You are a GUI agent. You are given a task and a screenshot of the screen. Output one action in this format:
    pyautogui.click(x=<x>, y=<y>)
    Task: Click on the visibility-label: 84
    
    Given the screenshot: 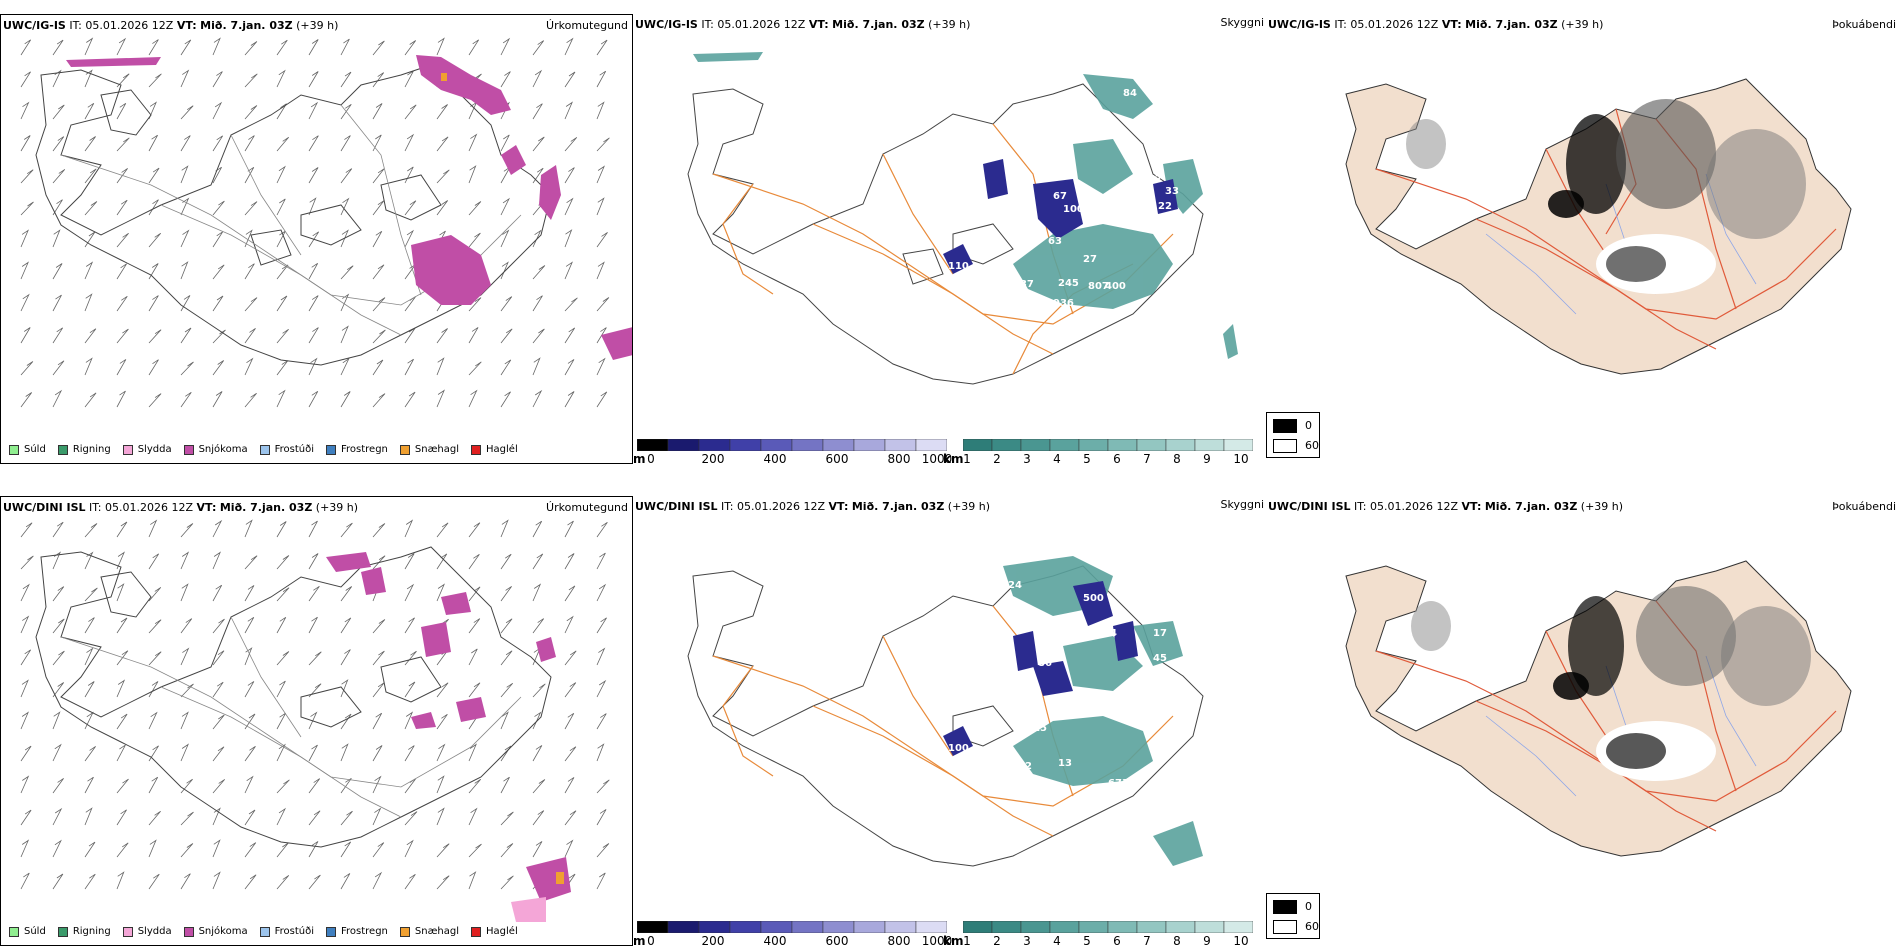 What is the action you would take?
    pyautogui.click(x=1130, y=93)
    